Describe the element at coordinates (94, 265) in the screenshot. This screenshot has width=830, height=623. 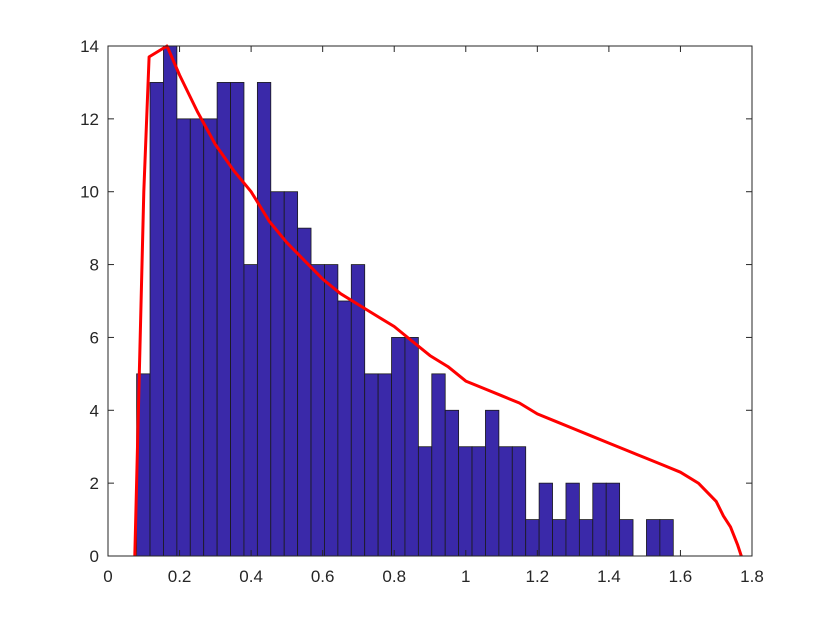
I see `y-tick-label: 8` at that location.